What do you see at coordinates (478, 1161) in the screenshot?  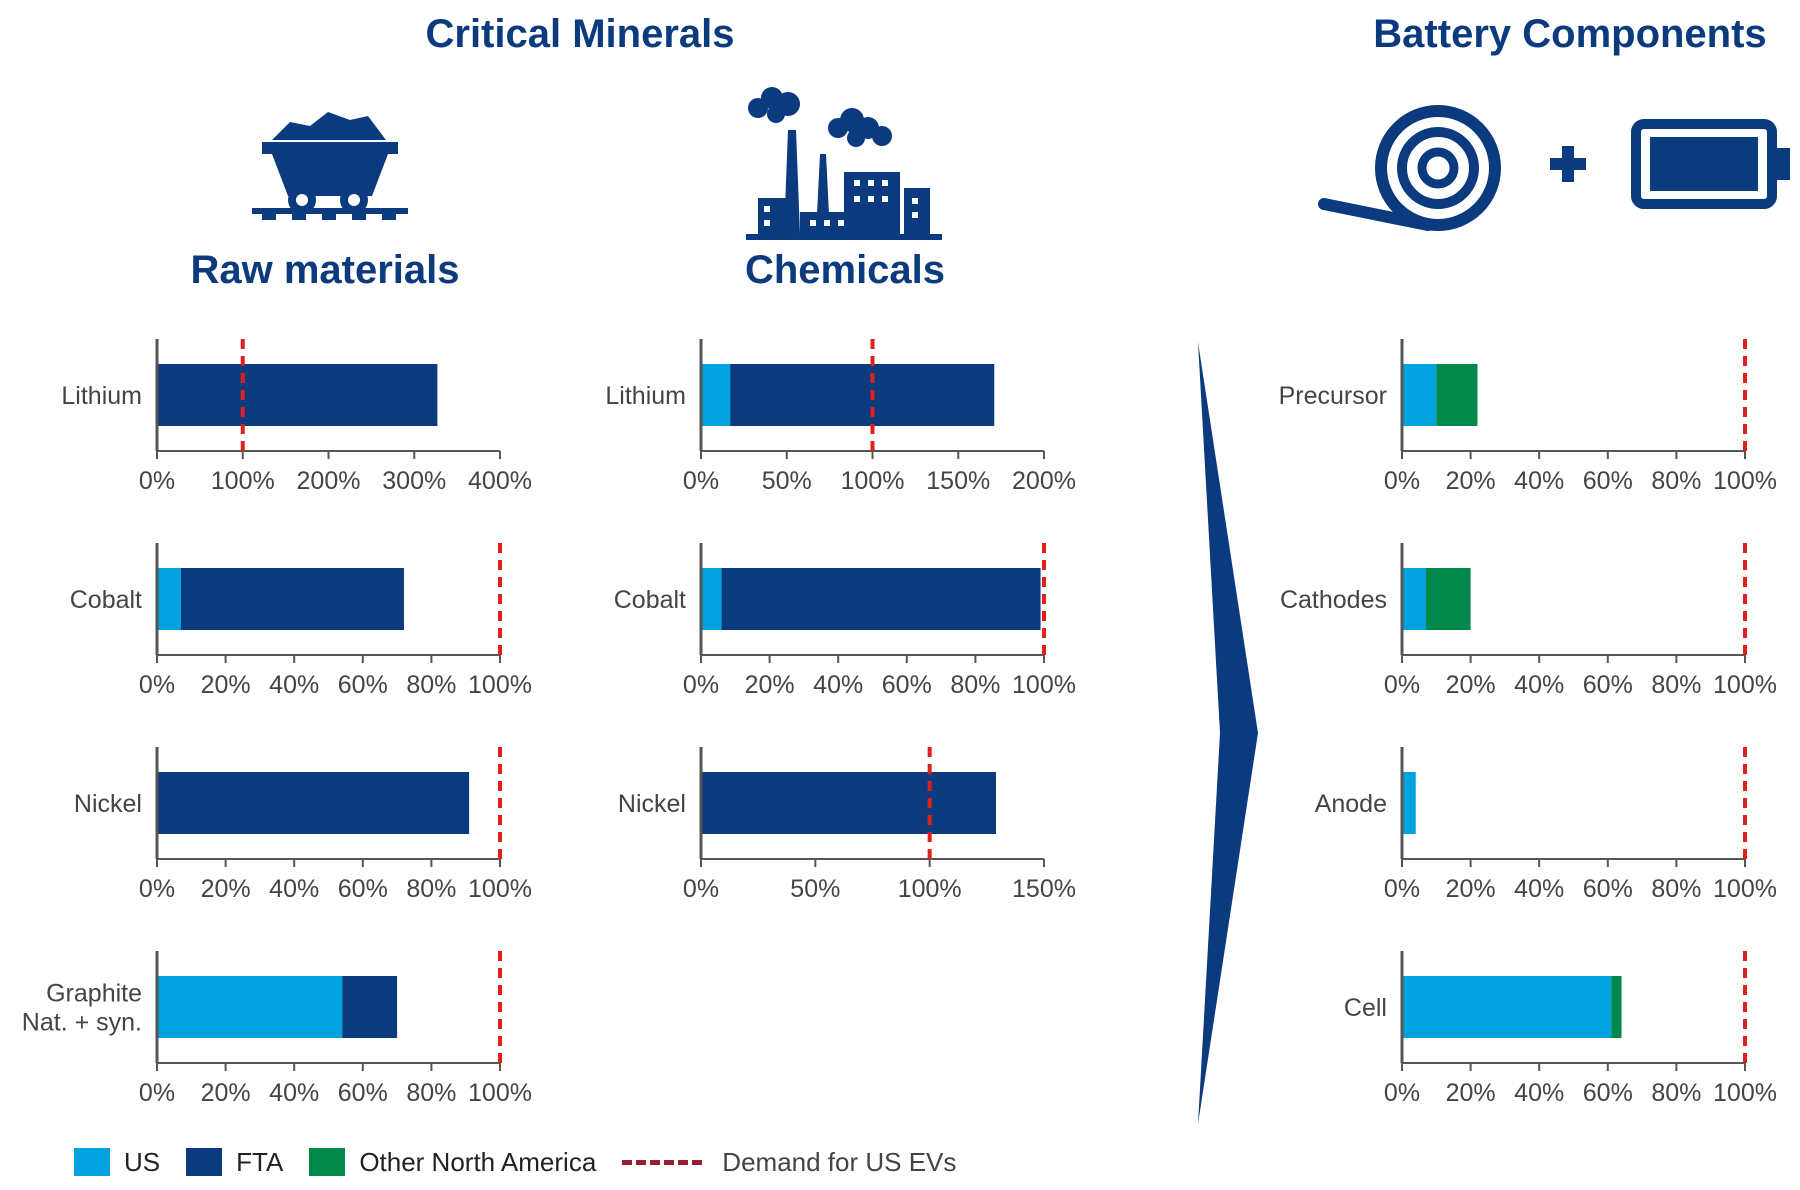 I see `legend-label-other-na: Other North America` at bounding box center [478, 1161].